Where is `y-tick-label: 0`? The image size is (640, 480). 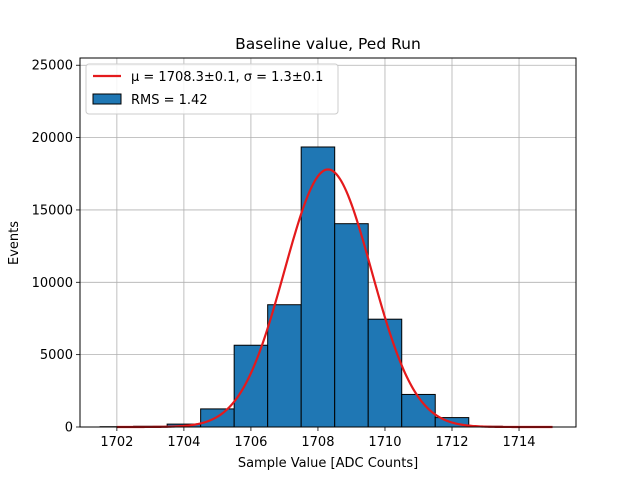 y-tick-label: 0 is located at coordinates (69, 428).